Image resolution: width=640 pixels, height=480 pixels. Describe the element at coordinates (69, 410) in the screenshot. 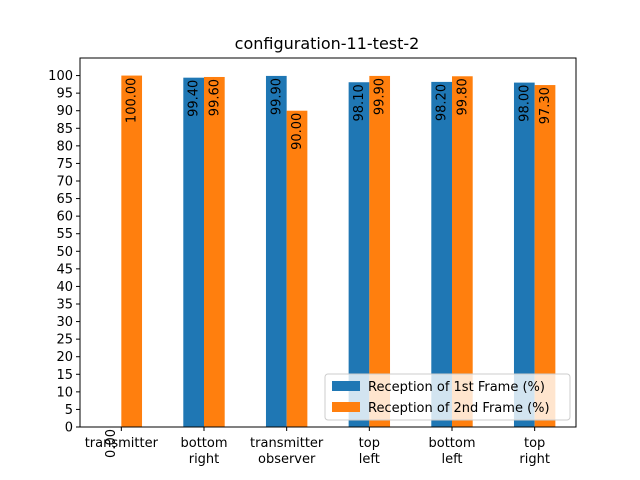

I see `y-tick-label: 5` at that location.